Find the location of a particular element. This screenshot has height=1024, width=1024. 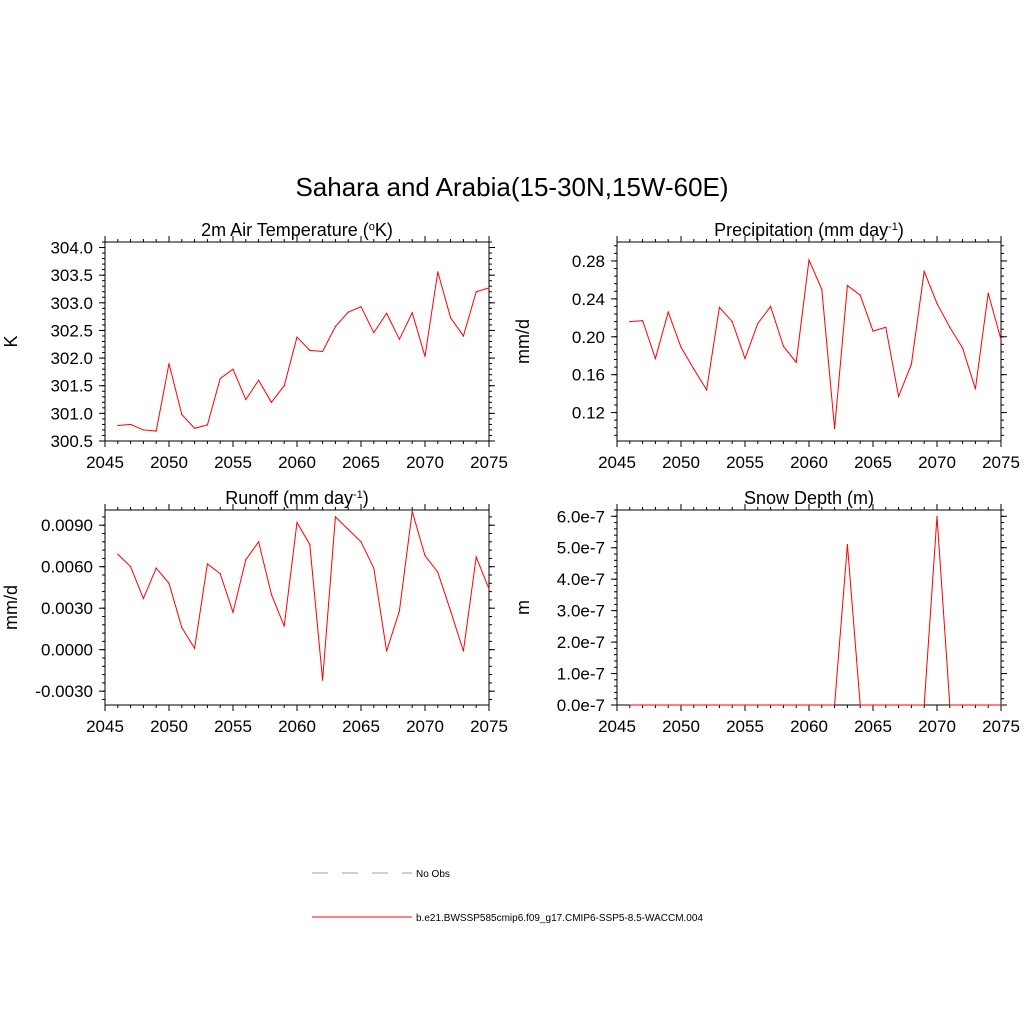

y-tick-label: 6.0e-7 is located at coordinates (581, 516).